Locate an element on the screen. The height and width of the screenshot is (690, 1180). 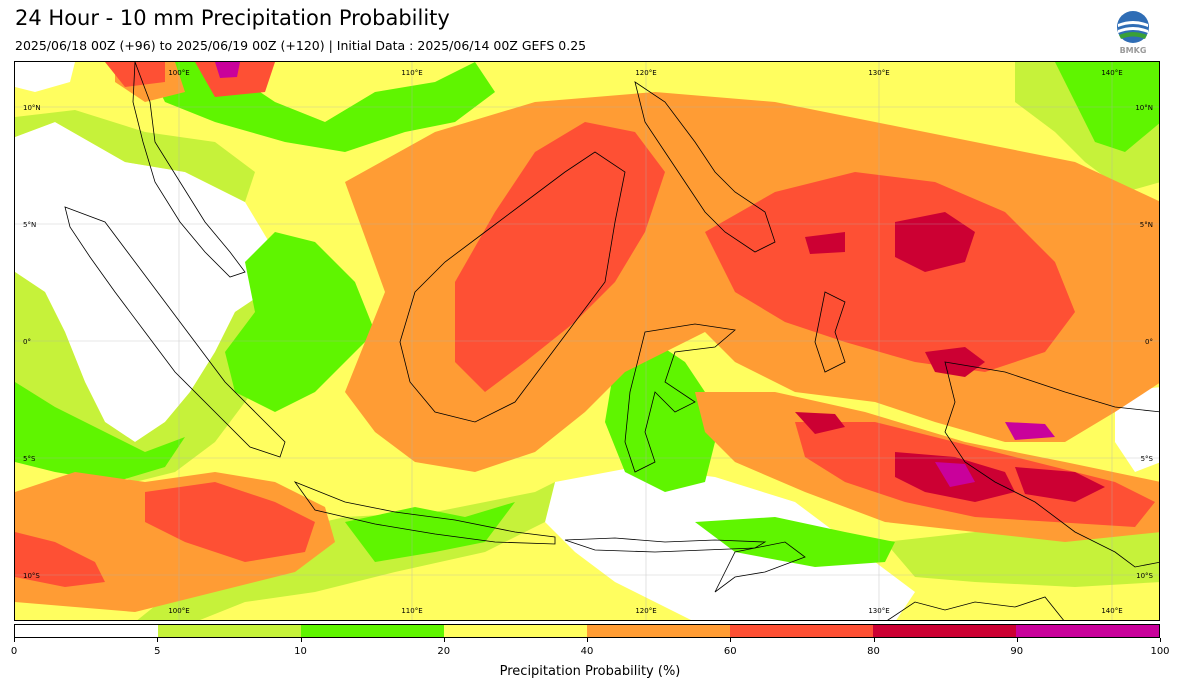
colorbar-tick-label: 40 is located at coordinates (587, 651).